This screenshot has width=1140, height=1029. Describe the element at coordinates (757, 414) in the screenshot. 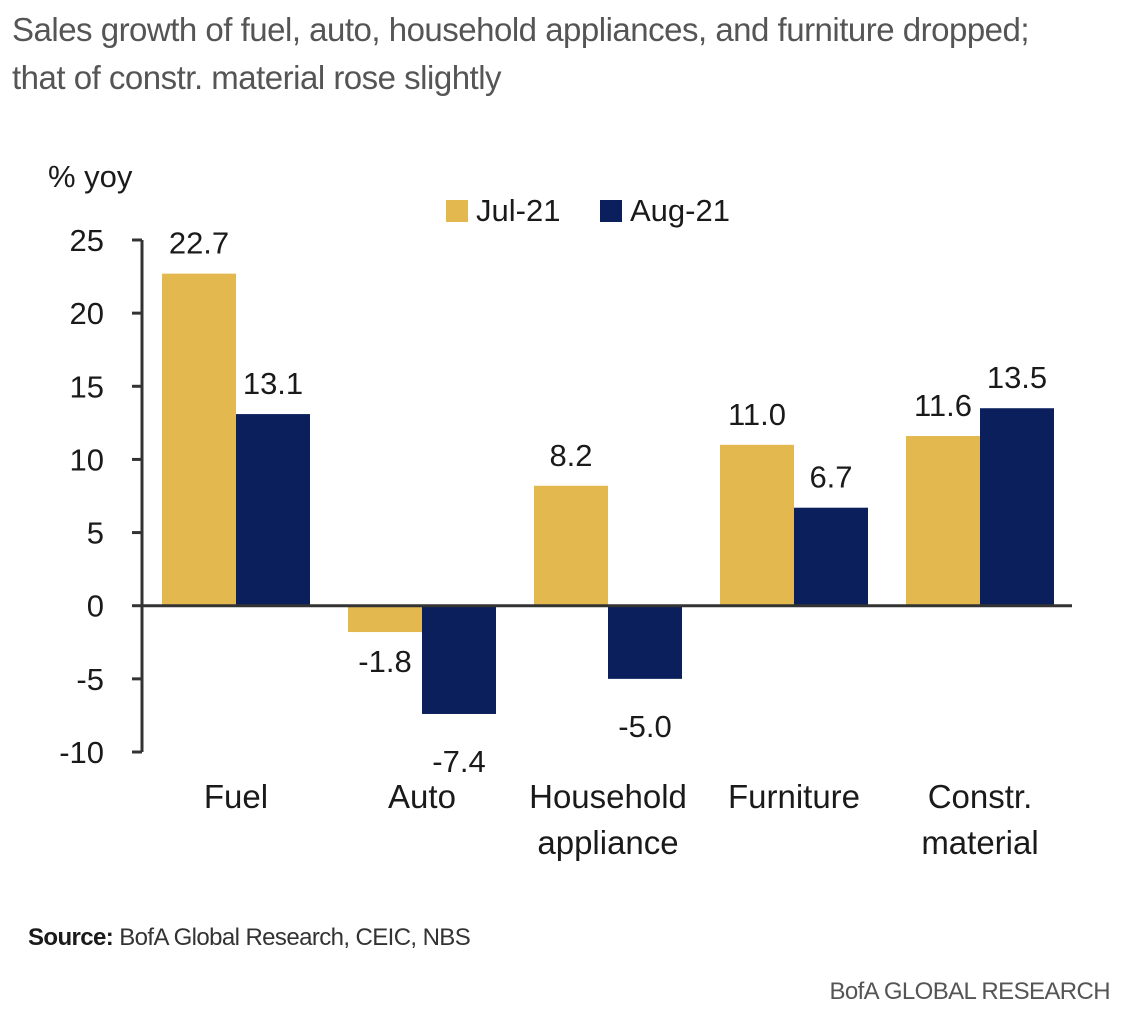

I see `data-label-jul-21-3: 11.0` at that location.